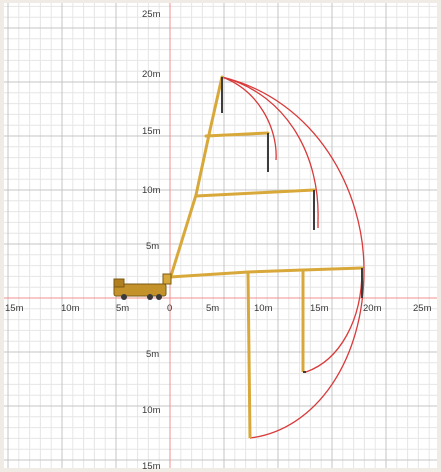  Describe the element at coordinates (151, 240) in the screenshot. I see `y-axis-labels: 25m 20m 15m 10m 5m 5m 10m 15m` at that location.